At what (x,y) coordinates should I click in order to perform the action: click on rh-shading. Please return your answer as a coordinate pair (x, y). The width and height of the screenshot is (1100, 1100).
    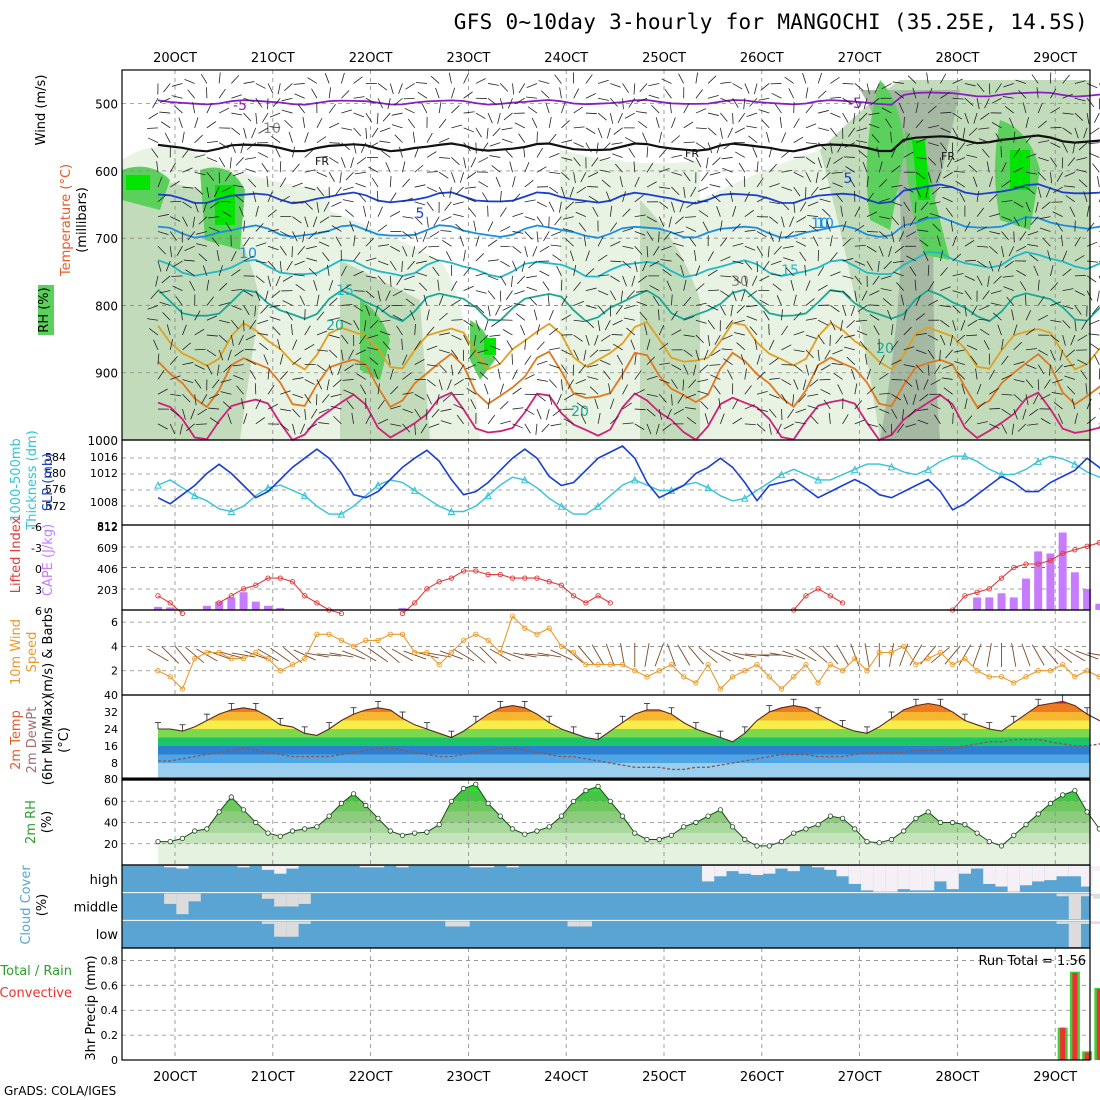
    Looking at the image, I should click on (225, 205).